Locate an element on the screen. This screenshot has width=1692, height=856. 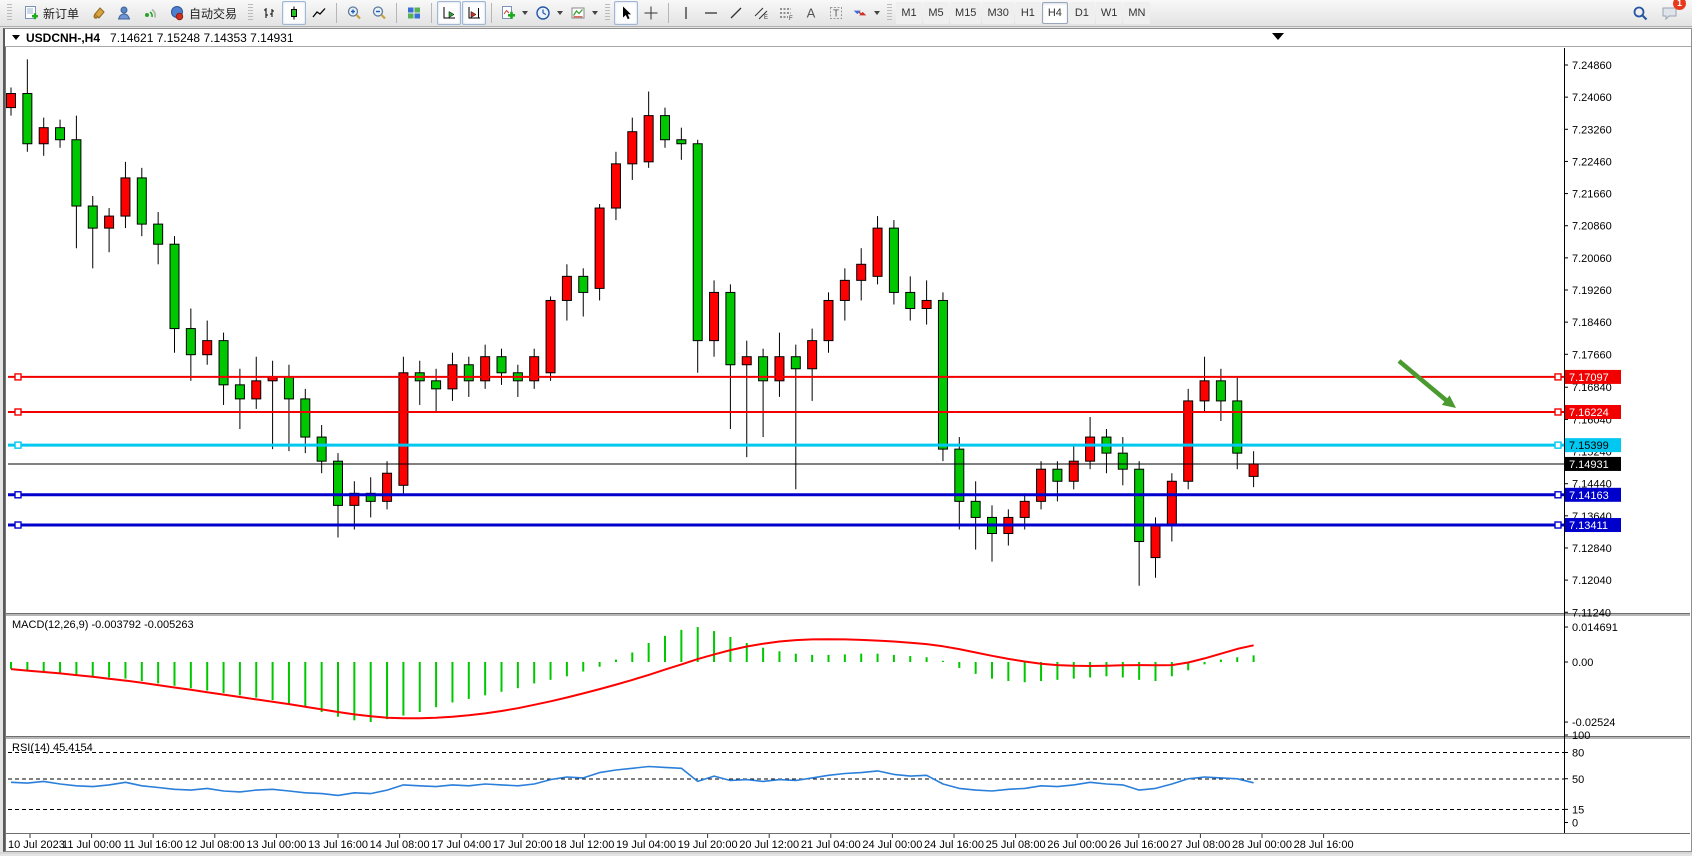
price-badge-label: 7.17097 is located at coordinates (1589, 378).